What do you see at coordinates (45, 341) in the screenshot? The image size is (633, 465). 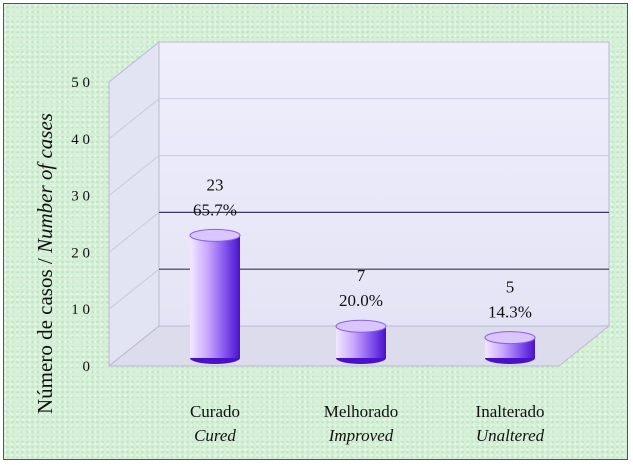 I see `y-axis-label-pt: Número de casos` at bounding box center [45, 341].